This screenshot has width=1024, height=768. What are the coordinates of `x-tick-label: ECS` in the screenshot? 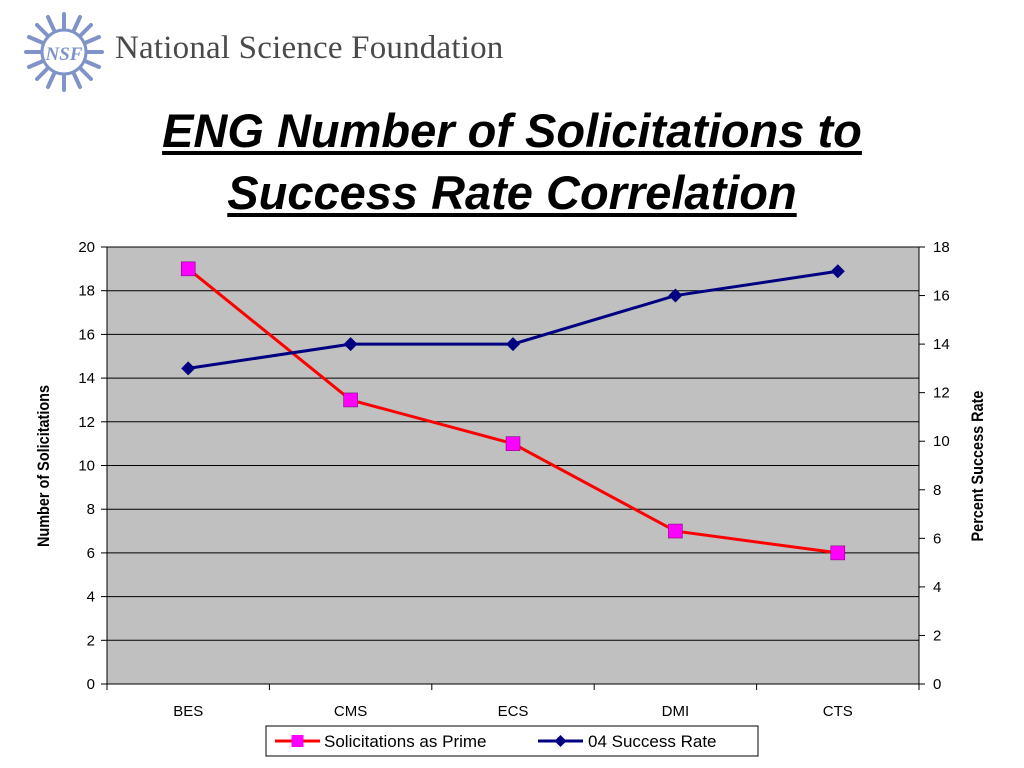 It's located at (513, 711).